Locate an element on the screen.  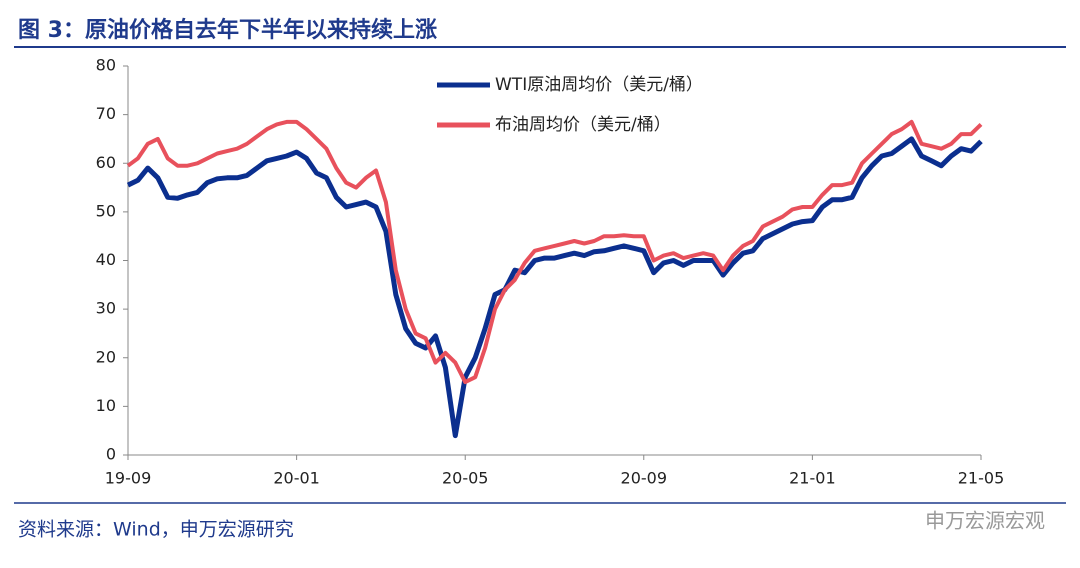
y-tick-label: 70 is located at coordinates (106, 113).